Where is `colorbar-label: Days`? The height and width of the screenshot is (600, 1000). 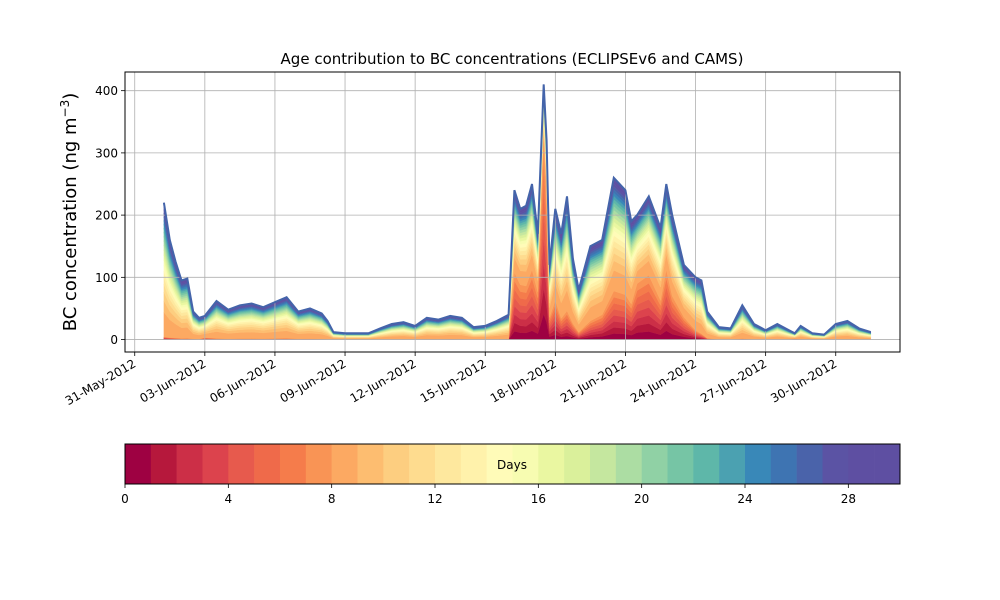 colorbar-label: Days is located at coordinates (512, 465).